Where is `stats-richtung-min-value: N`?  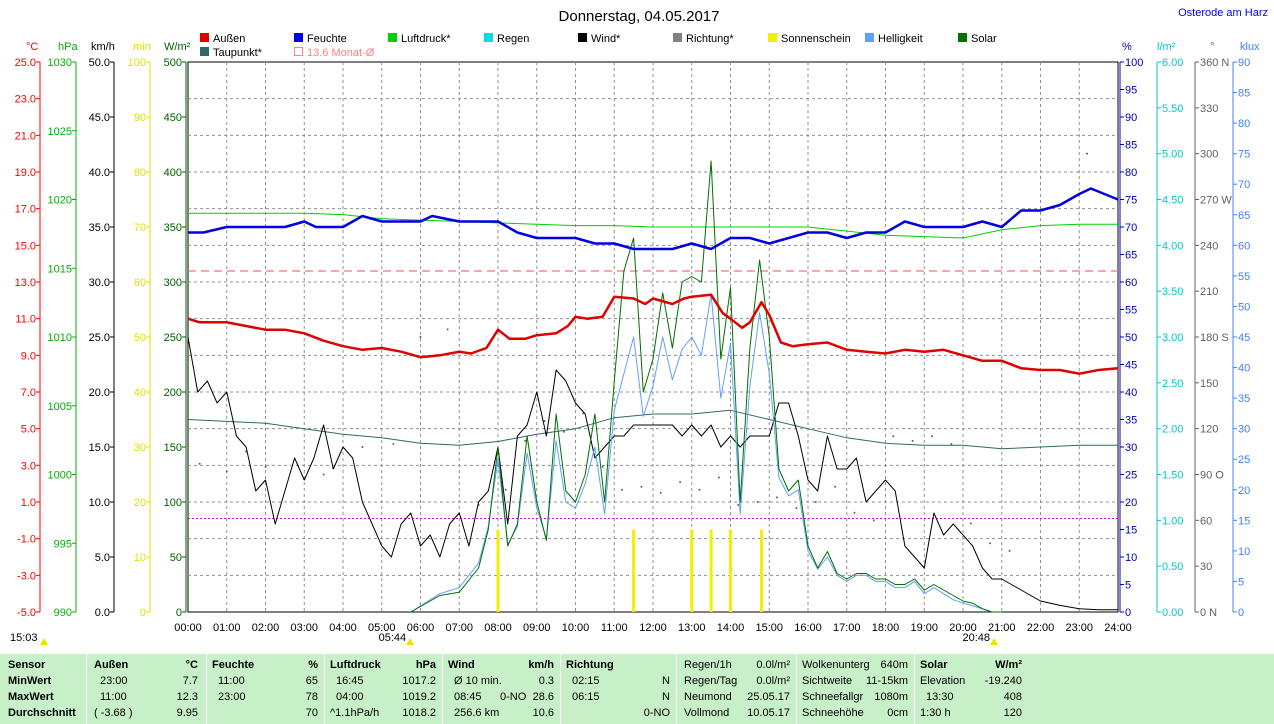 stats-richtung-min-value: N is located at coordinates (666, 681).